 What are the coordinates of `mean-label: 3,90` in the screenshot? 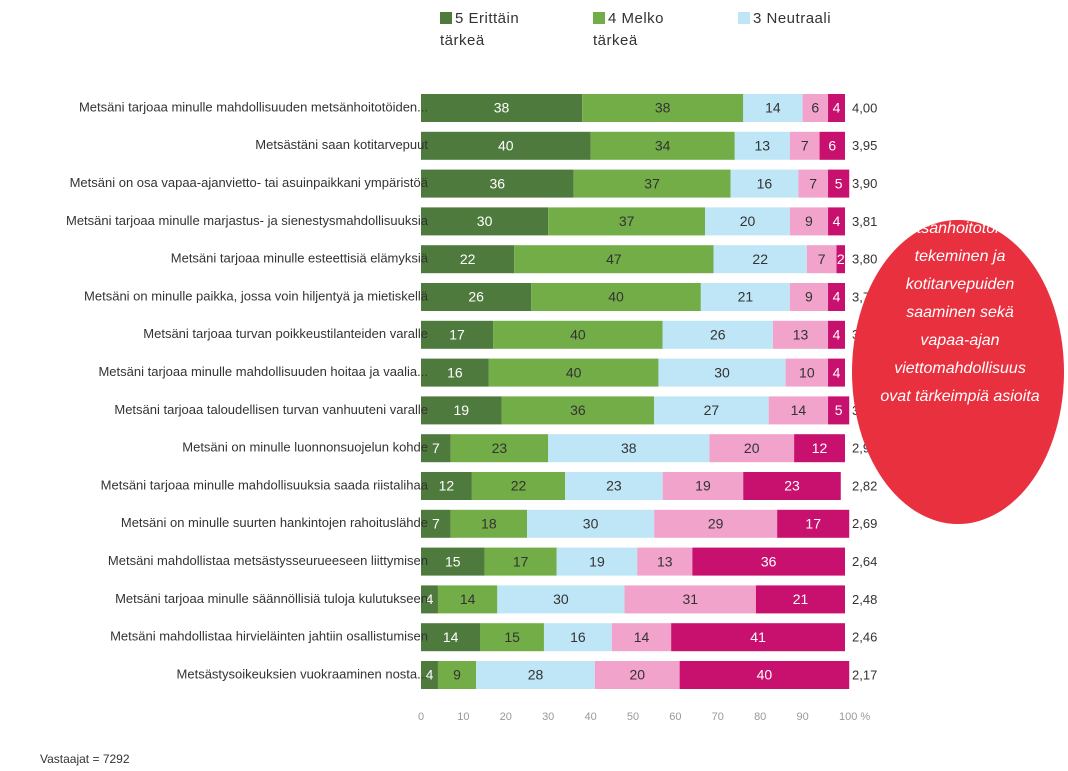 It's located at (864, 183).